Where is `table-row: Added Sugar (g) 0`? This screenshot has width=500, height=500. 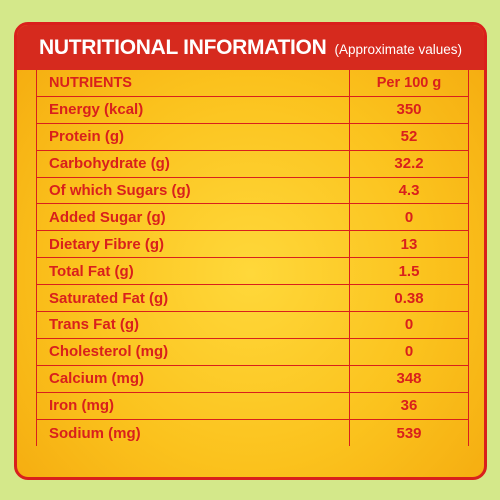
table-row: Added Sugar (g) 0 is located at coordinates (252, 218).